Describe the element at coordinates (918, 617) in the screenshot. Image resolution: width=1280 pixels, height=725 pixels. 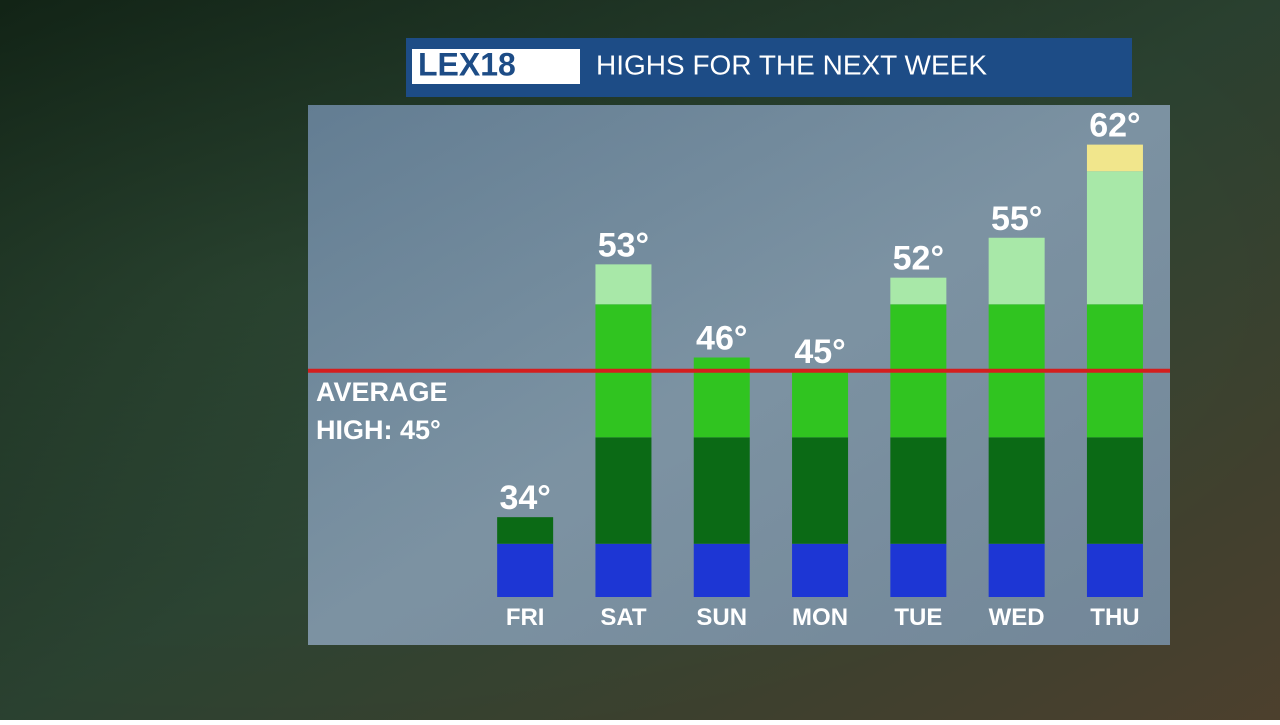
I see `x-tick-label: TUE` at that location.